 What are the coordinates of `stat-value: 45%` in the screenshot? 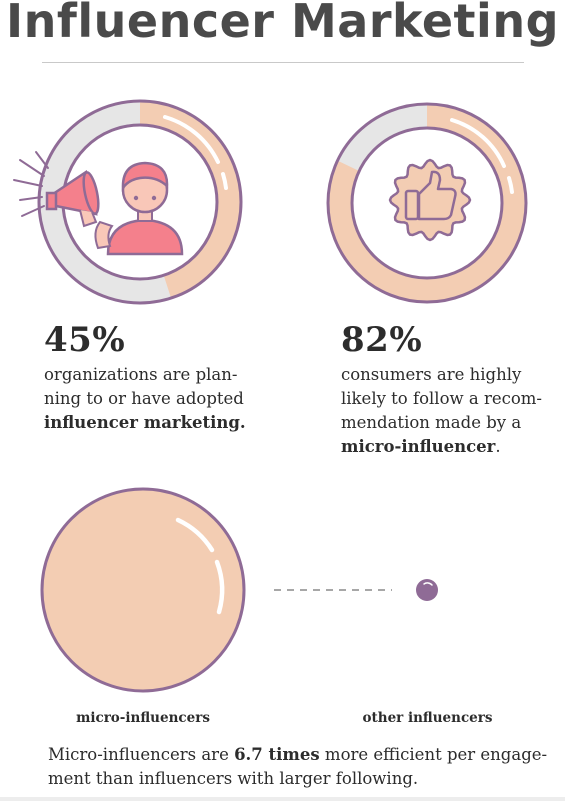 It's located at (85, 340).